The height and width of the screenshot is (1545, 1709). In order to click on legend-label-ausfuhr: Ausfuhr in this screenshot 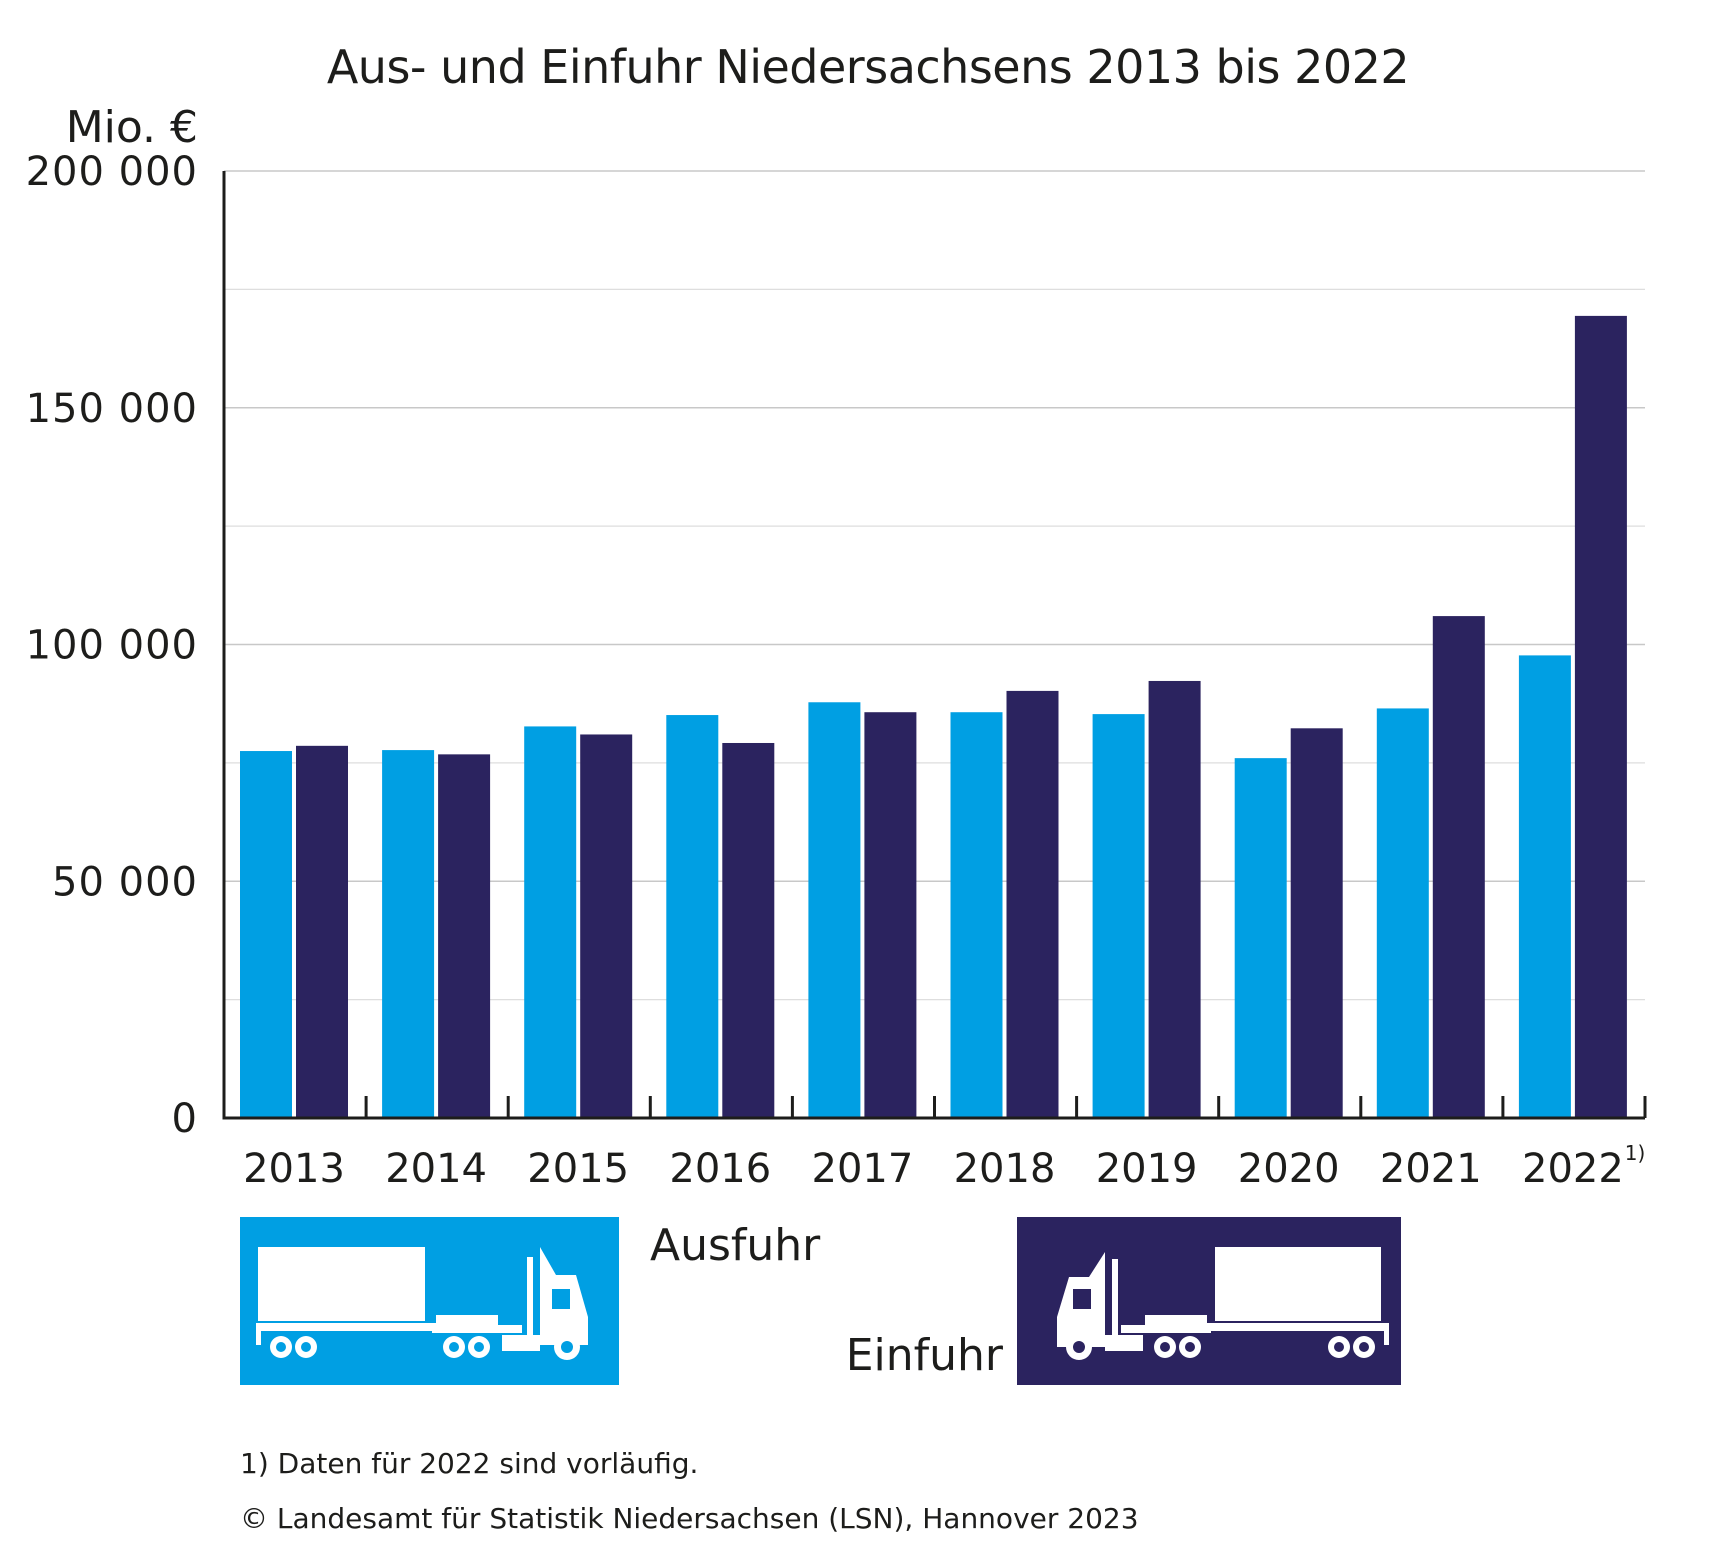, I will do `click(735, 1245)`.